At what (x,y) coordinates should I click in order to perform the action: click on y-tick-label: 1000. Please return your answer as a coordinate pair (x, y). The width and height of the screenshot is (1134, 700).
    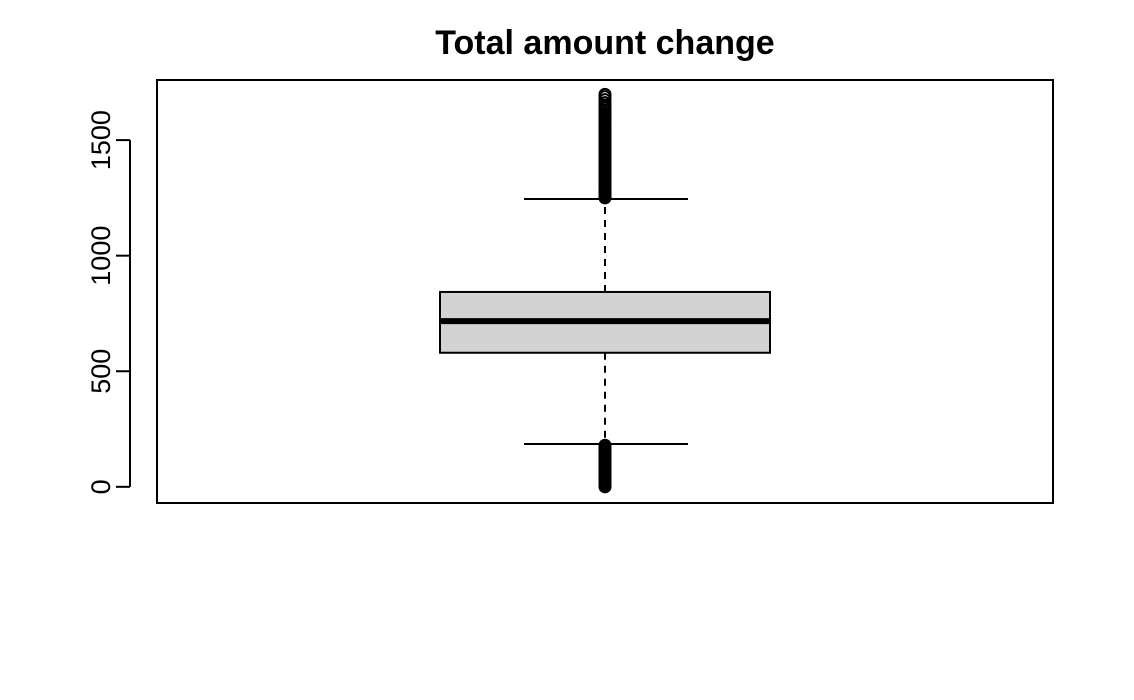
    Looking at the image, I should click on (101, 256).